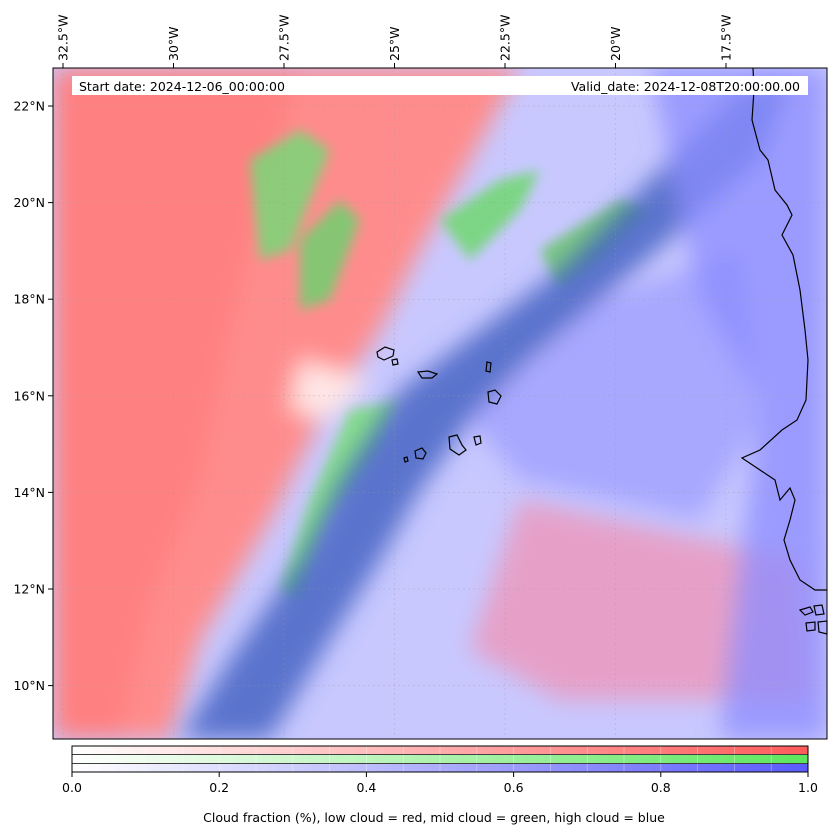 The image size is (837, 836). I want to click on island-santo-antao, so click(385, 353).